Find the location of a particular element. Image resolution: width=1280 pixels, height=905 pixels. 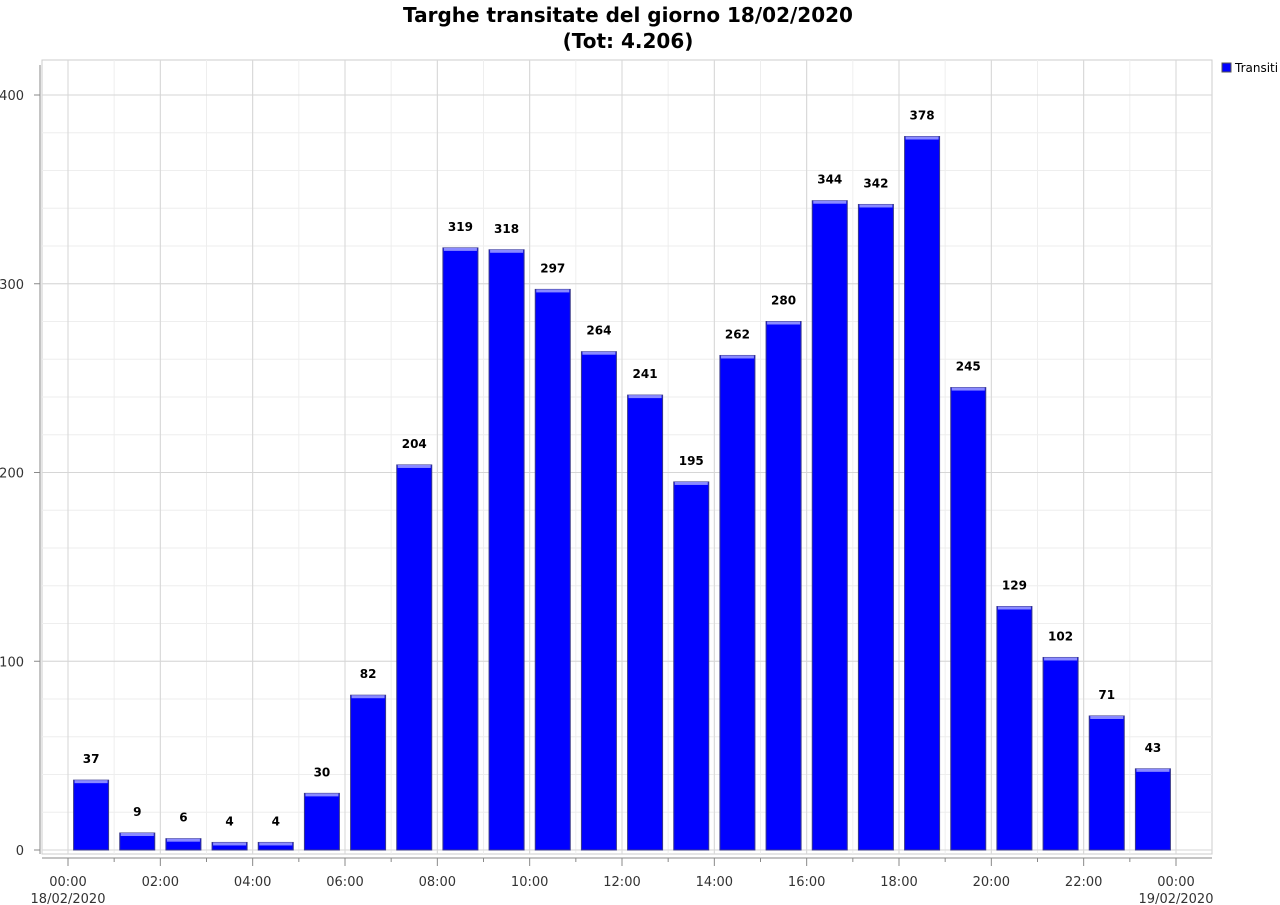

data-label: 204 is located at coordinates (414, 444).